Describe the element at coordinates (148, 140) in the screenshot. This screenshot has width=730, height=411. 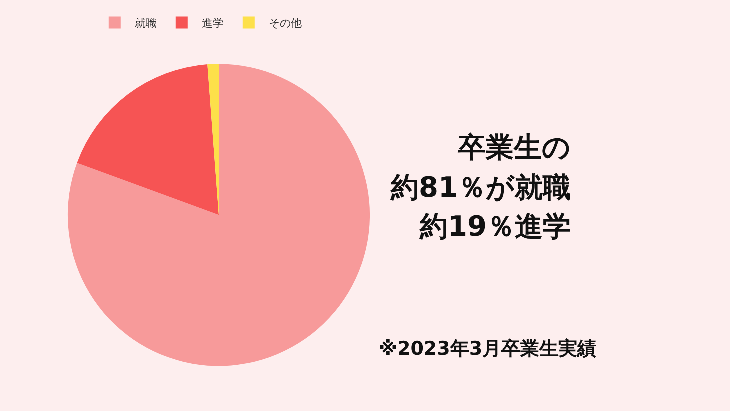
I see `pie-slice` at that location.